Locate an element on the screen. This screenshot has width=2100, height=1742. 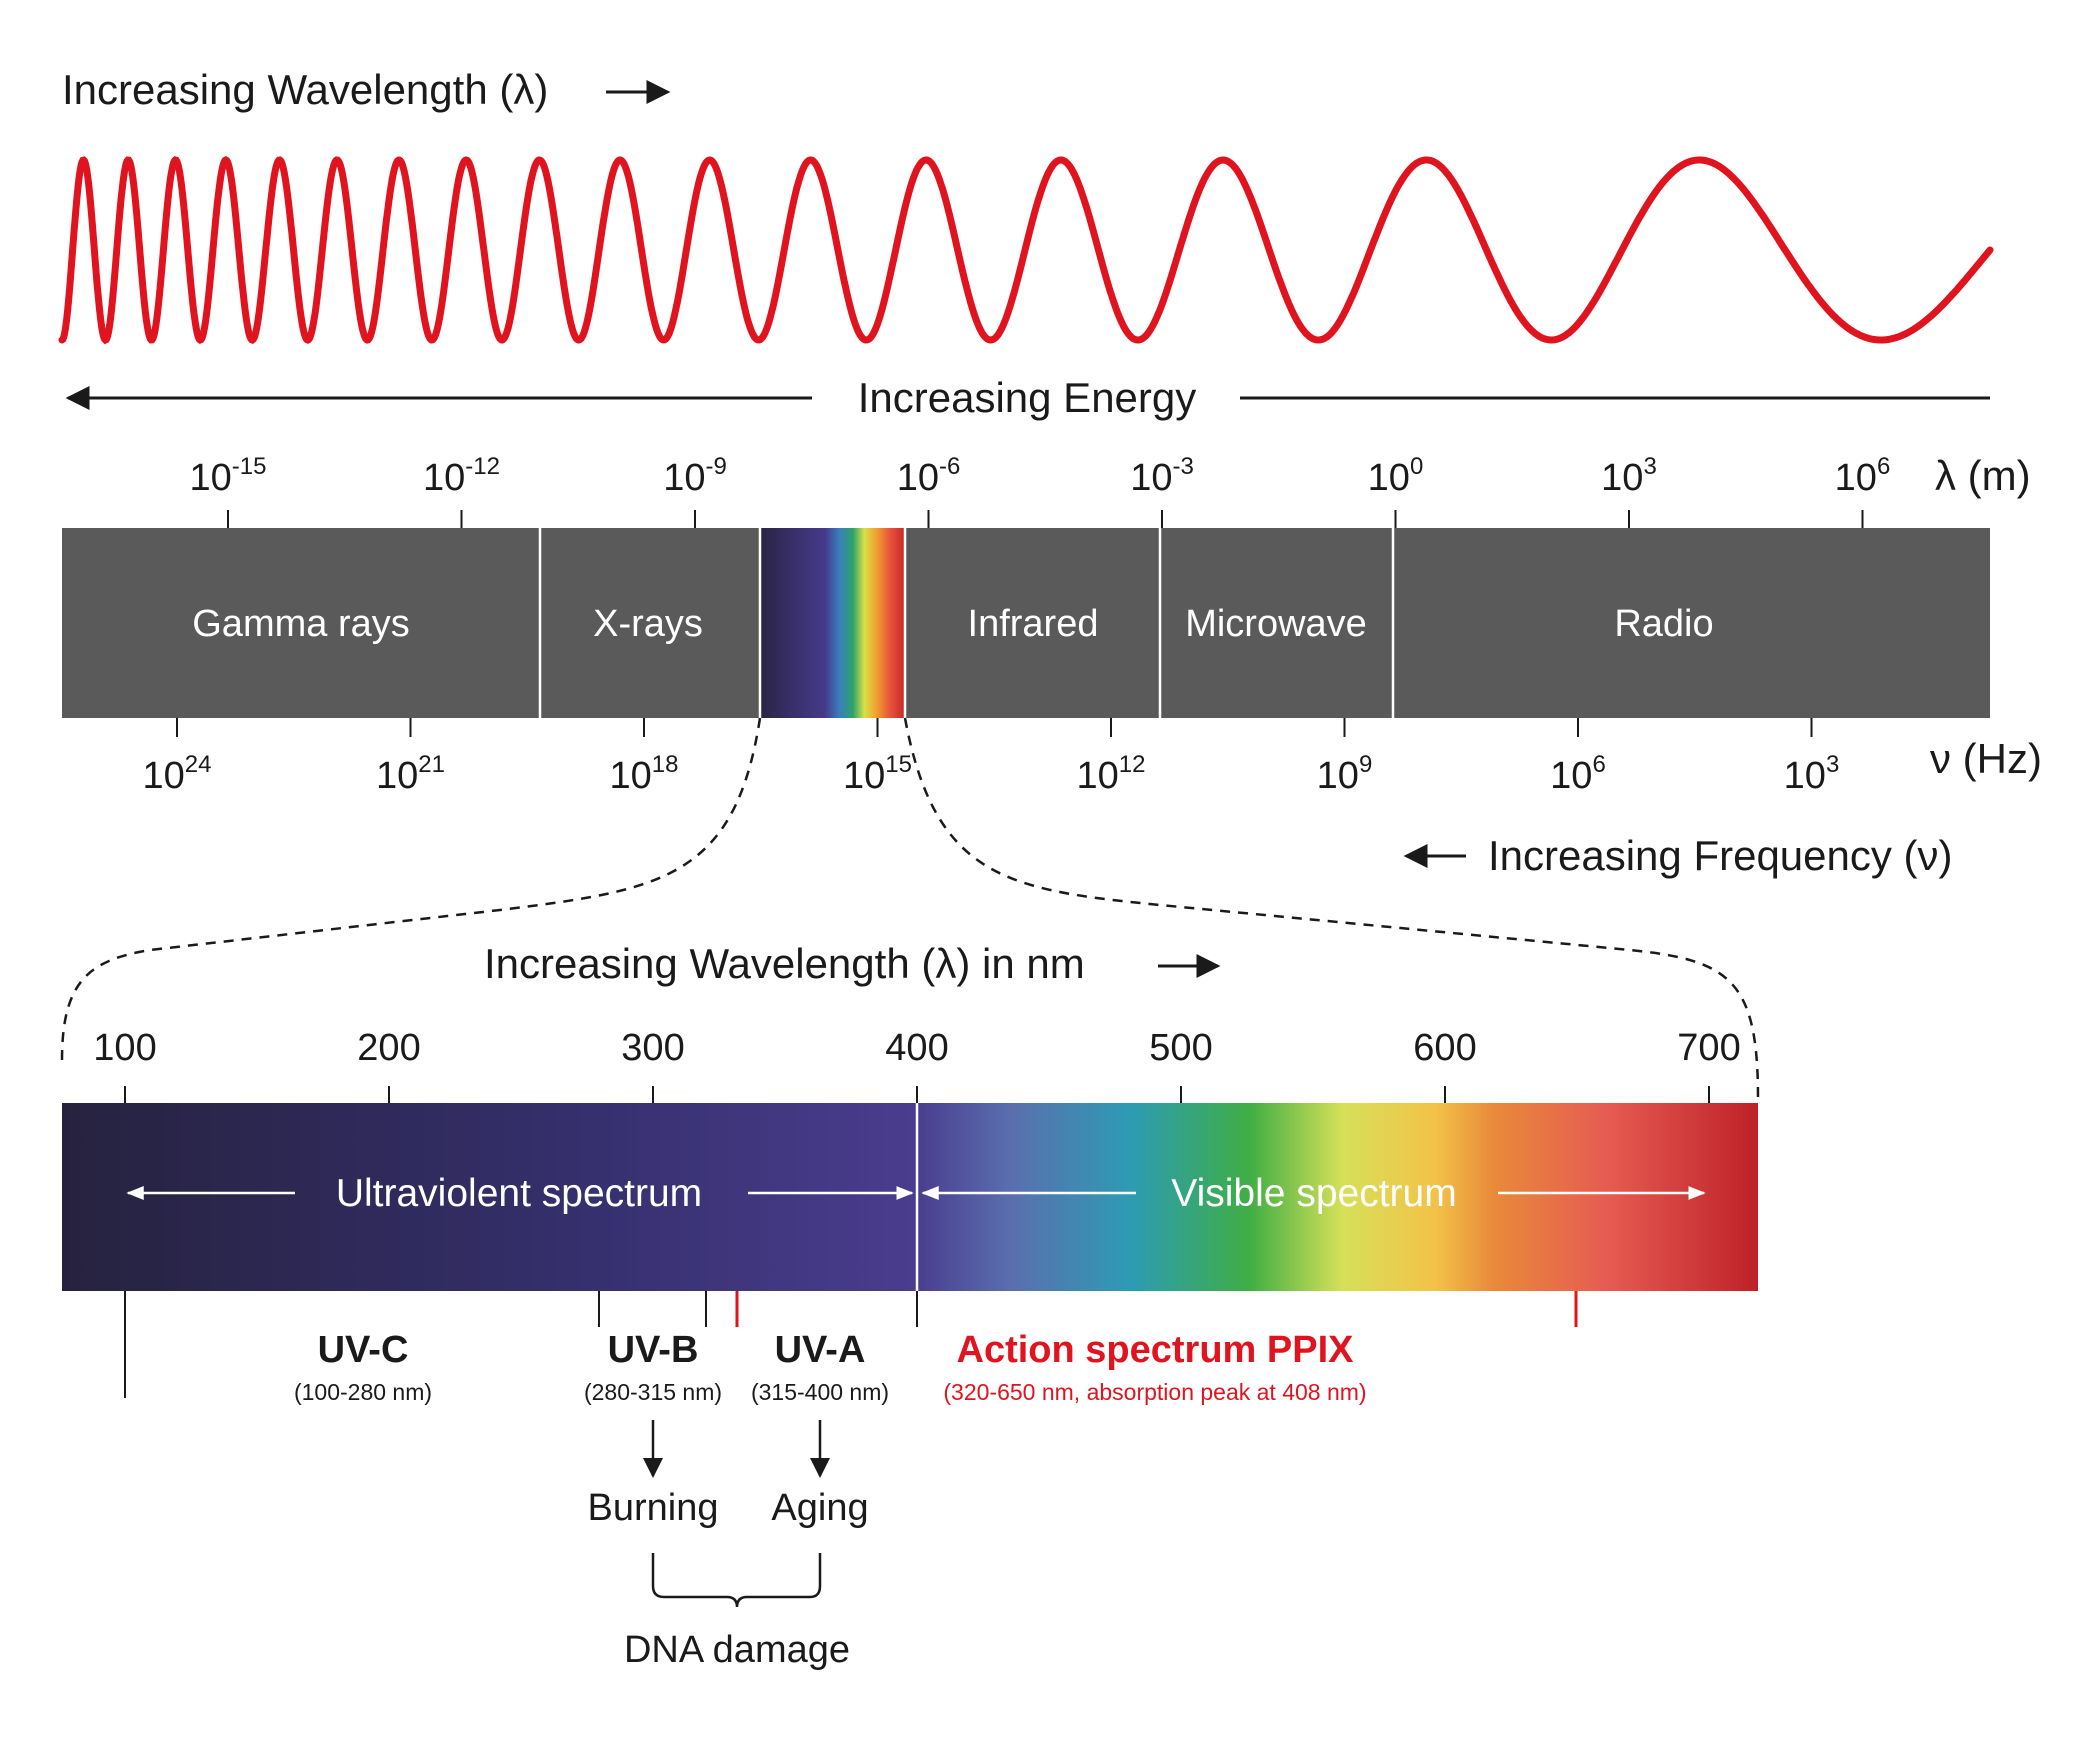
burning-label: Burning is located at coordinates (653, 1508).